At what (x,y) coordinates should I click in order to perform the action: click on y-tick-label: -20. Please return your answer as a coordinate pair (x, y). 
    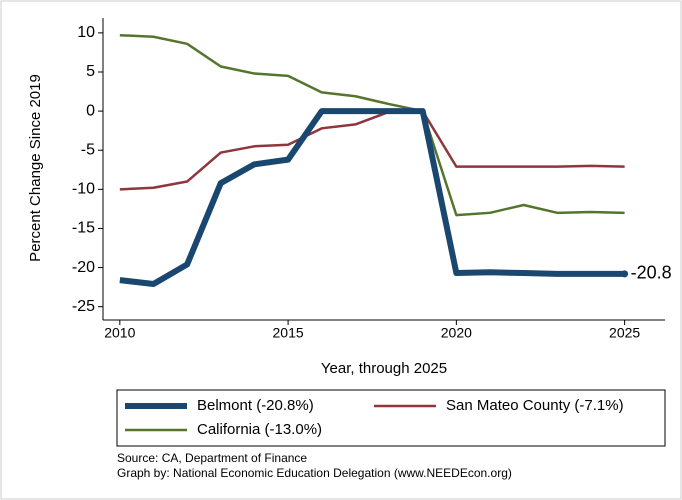
    Looking at the image, I should click on (83, 267).